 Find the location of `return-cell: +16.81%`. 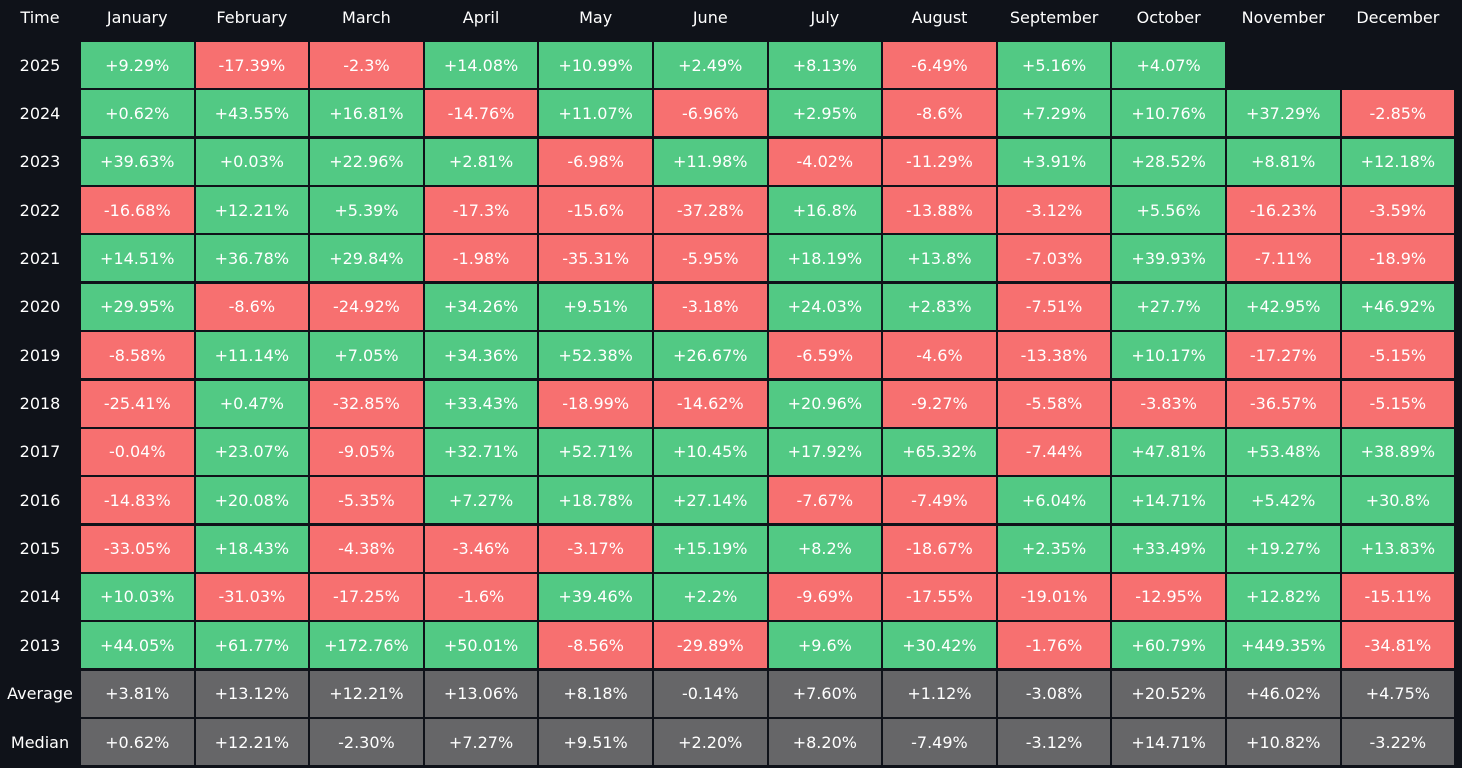

return-cell: +16.81% is located at coordinates (366, 113).